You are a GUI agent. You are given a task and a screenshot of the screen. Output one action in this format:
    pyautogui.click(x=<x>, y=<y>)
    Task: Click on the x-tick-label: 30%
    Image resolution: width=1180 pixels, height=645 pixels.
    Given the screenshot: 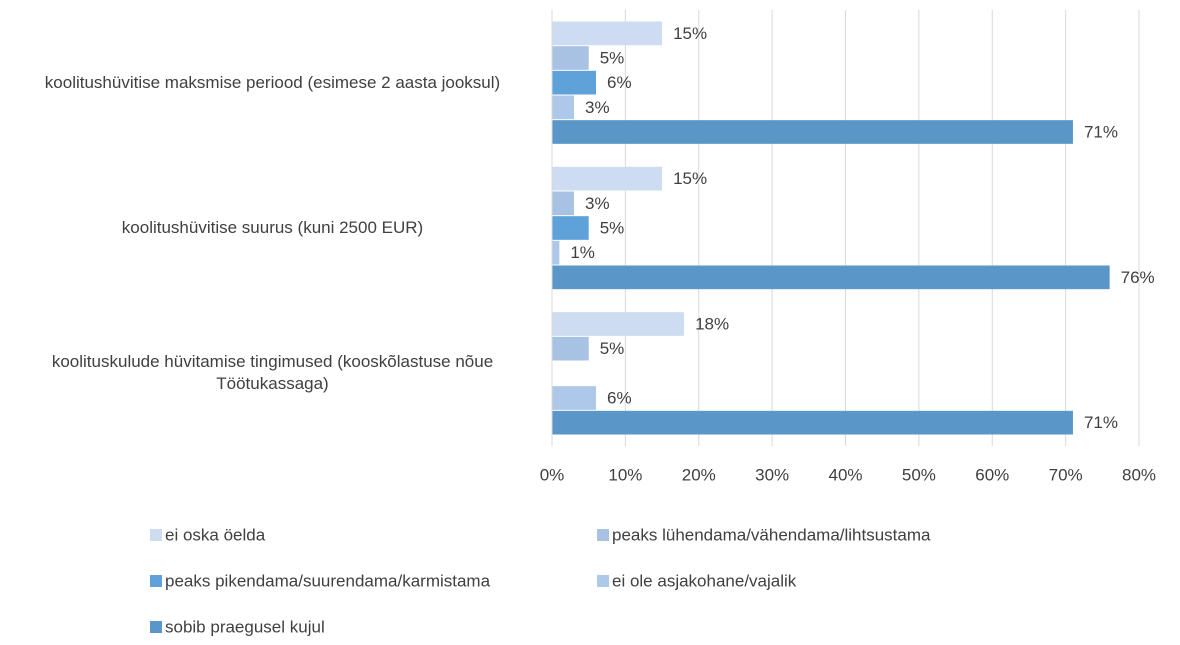 What is the action you would take?
    pyautogui.click(x=772, y=474)
    